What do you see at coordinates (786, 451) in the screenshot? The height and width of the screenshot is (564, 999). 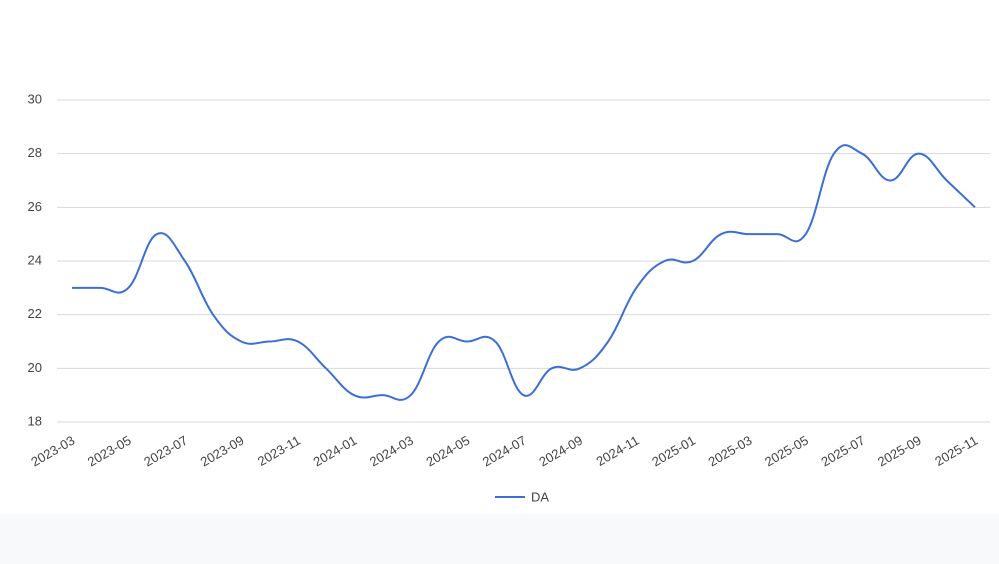 I see `x-tick-label: 2025-05` at bounding box center [786, 451].